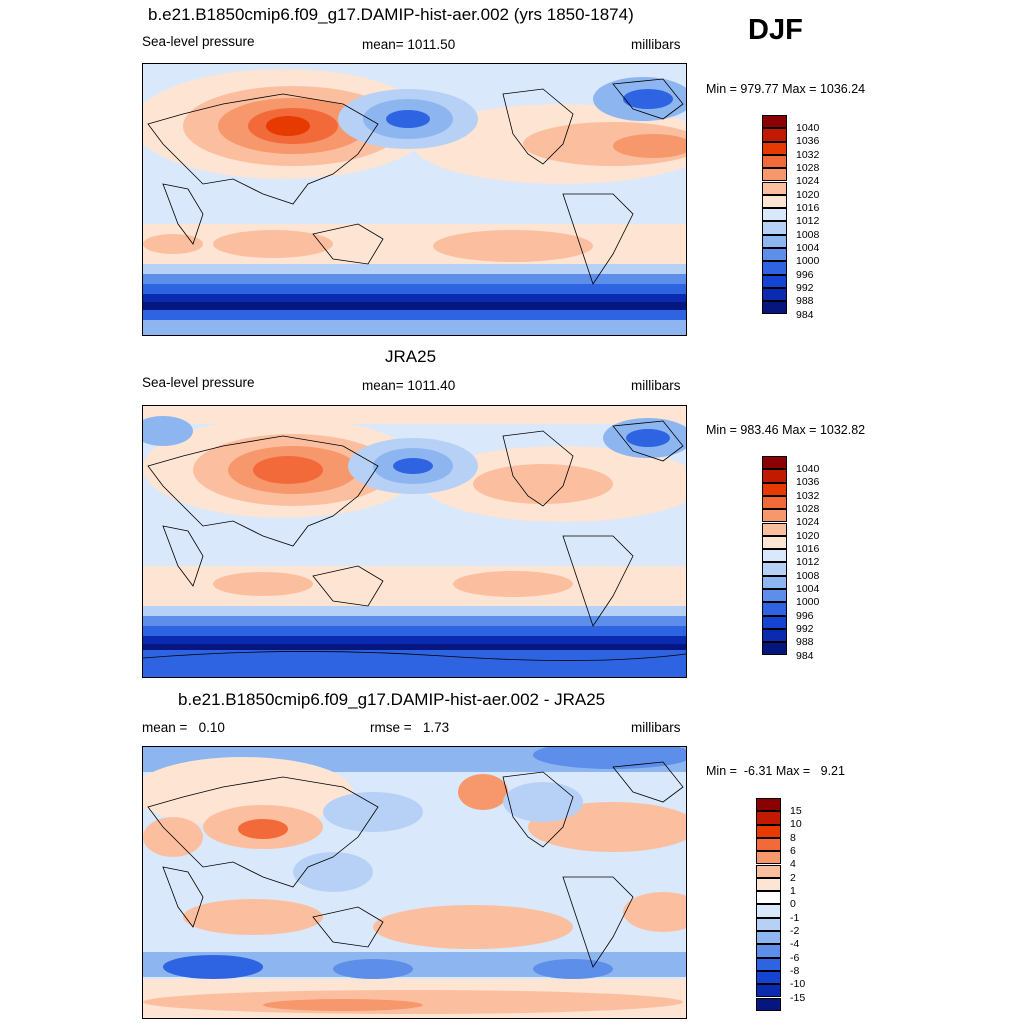  Describe the element at coordinates (198, 382) in the screenshot. I see `panel-2-variable-label: Sea-level pressure` at that location.